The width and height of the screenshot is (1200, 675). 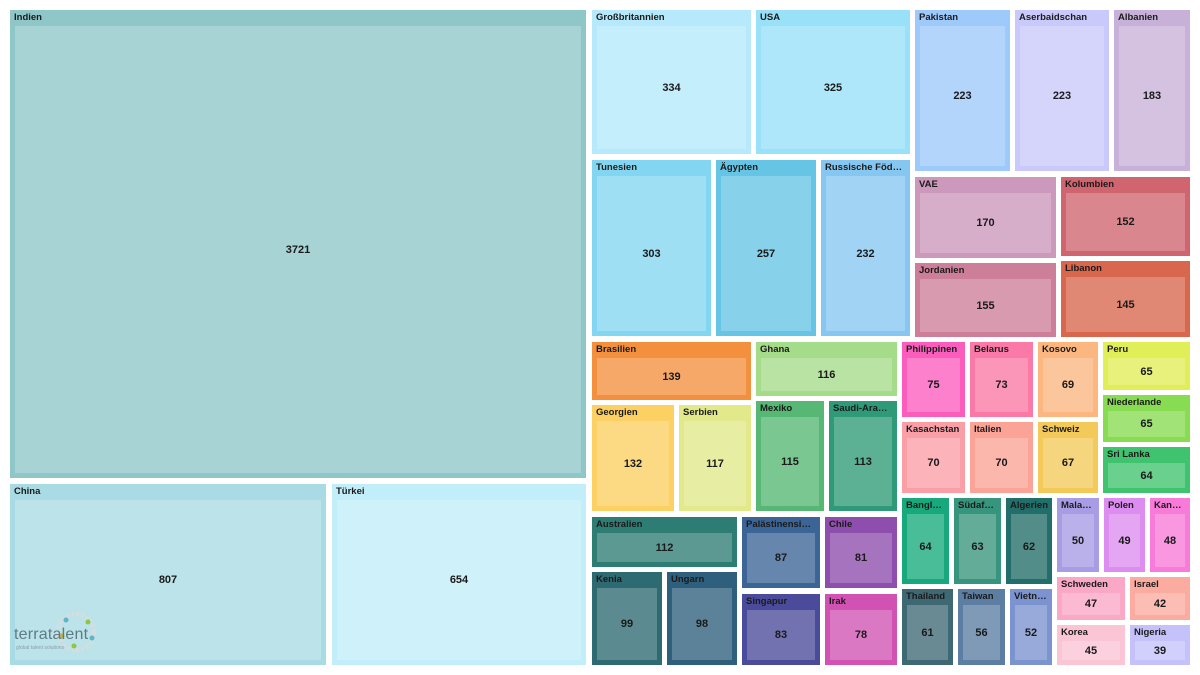 I want to click on treemap-tile-russische-foederat: Russische Föderat... 232, so click(x=865, y=248).